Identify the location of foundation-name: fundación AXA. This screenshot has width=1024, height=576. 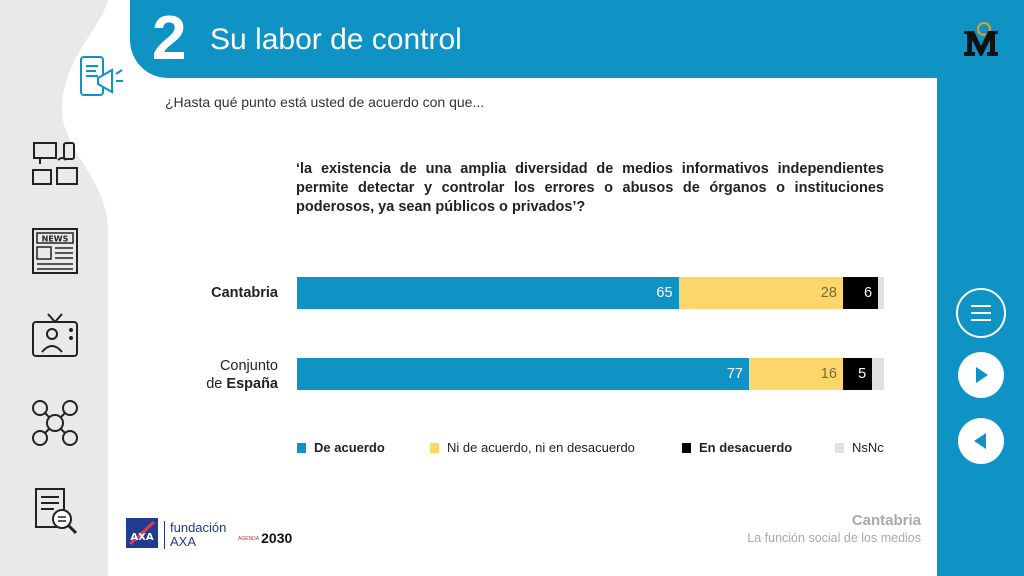
(195, 535).